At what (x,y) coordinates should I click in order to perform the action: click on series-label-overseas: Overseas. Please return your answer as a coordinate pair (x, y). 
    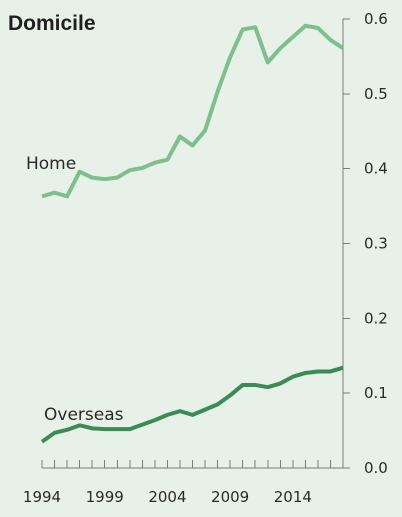
    Looking at the image, I should click on (84, 415).